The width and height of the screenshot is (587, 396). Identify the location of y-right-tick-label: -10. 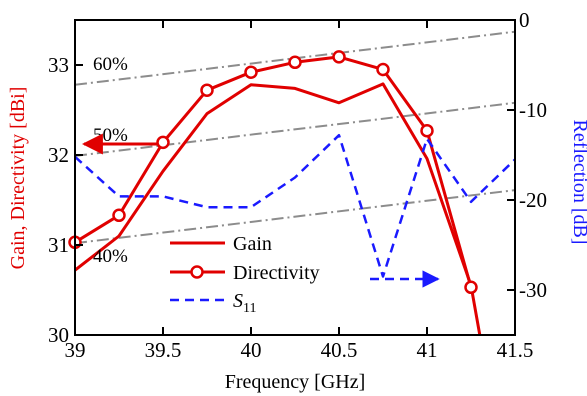
(533, 110).